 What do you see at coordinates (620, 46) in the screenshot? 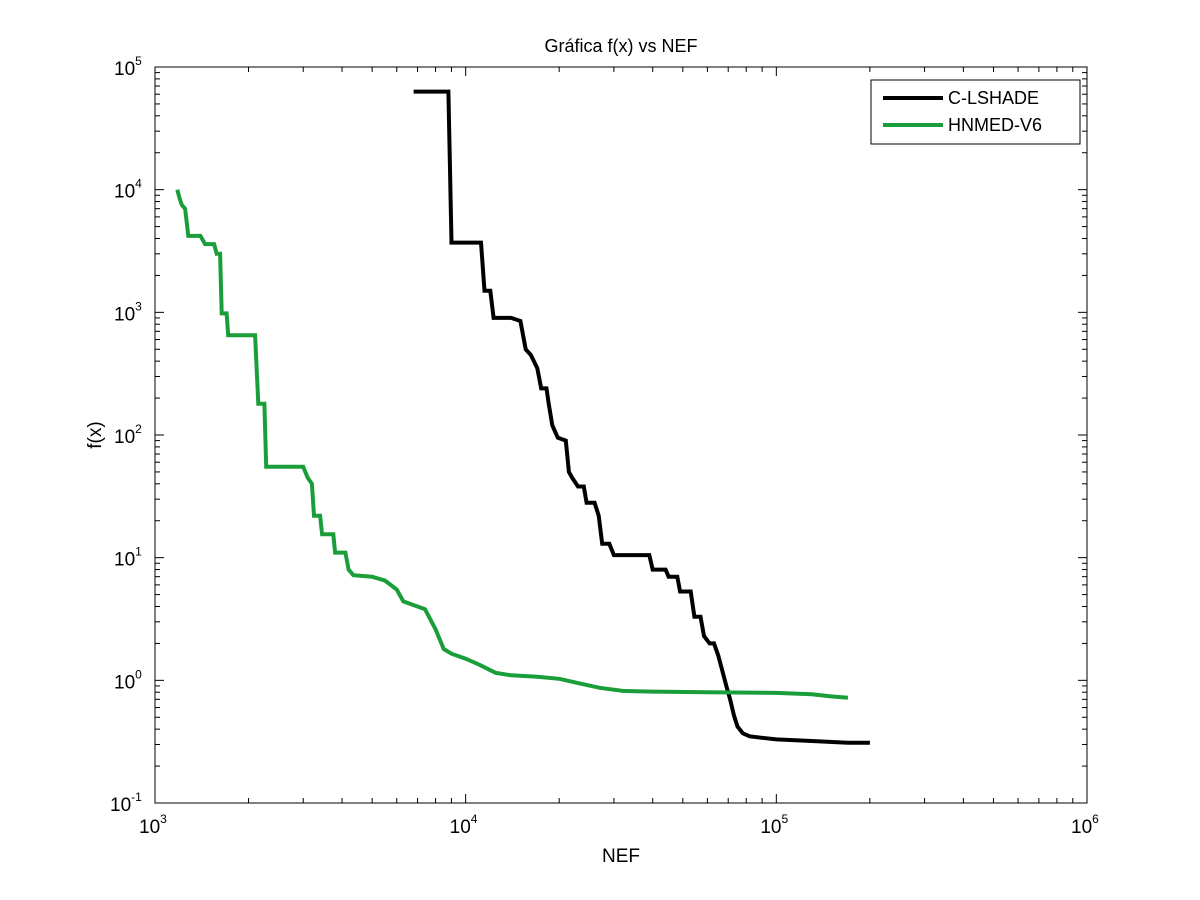
I see `chart-title: Gráfica f(x) vs NEF` at bounding box center [620, 46].